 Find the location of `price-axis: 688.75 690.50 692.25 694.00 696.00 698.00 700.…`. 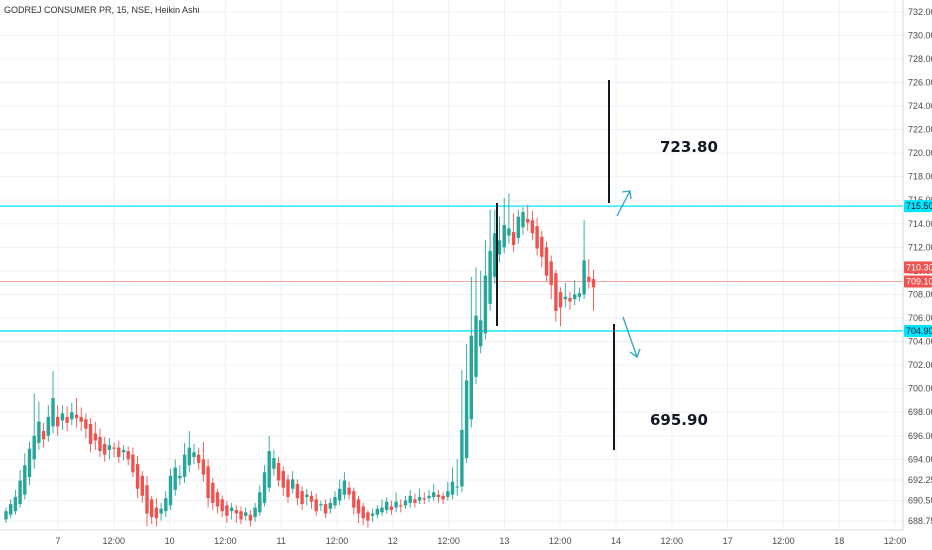

price-axis: 688.75 690.50 692.25 694.00 696.00 698.00 700.… is located at coordinates (917, 265).